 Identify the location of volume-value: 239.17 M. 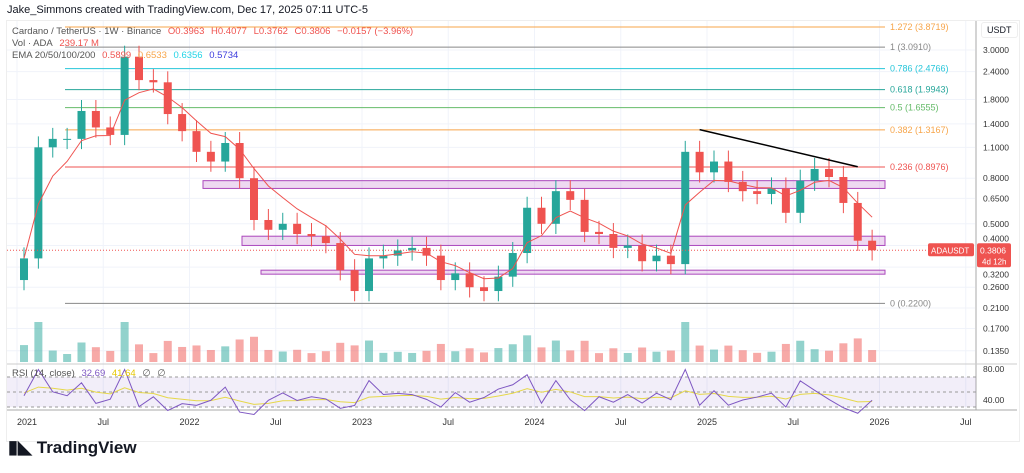
(79, 43).